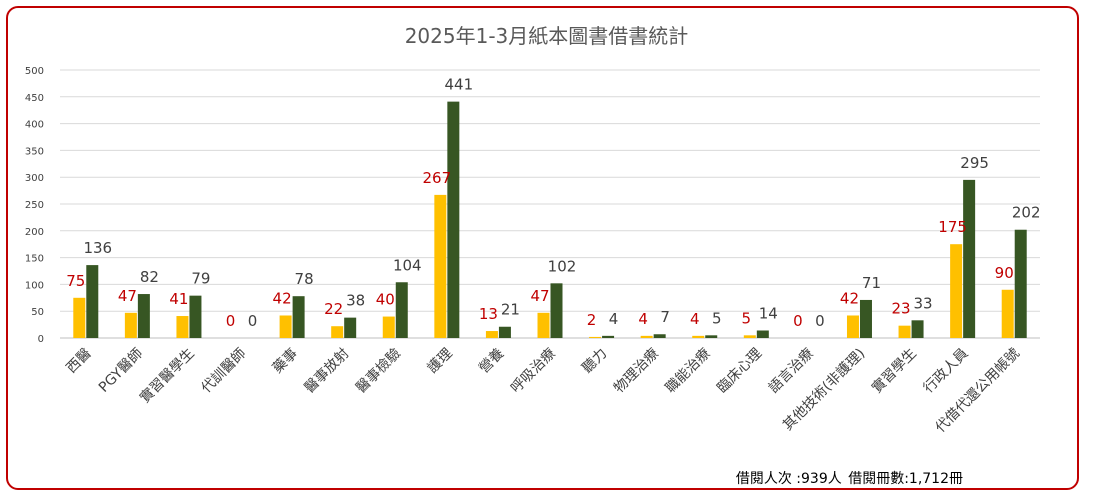  Describe the element at coordinates (592, 320) in the screenshot. I see `data-label-series1: 2` at that location.